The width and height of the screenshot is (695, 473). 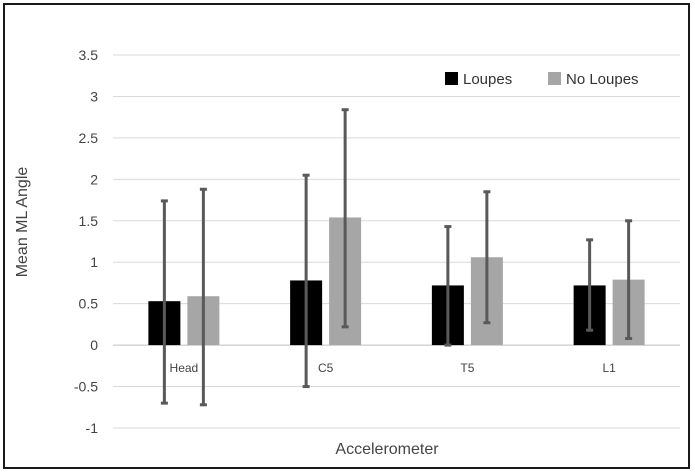 I want to click on legend-label: No Loupes, so click(x=602, y=79).